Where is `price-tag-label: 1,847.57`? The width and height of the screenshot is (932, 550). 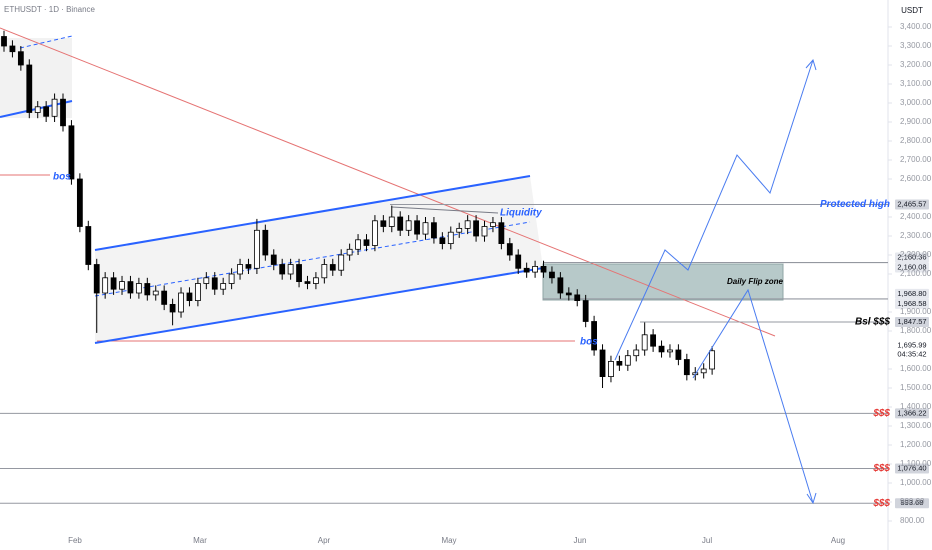
price-tag-label: 1,847.57 is located at coordinates (911, 321).